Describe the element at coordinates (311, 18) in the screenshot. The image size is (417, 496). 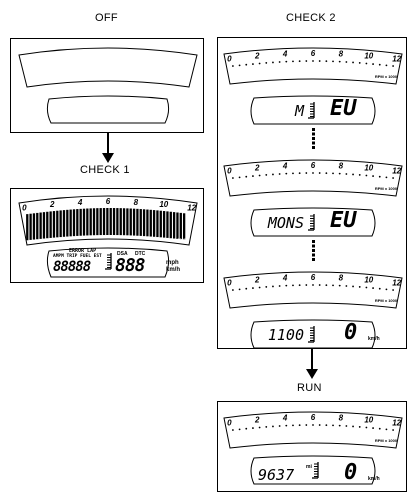
I see `label-check2: CHECK 2` at that location.